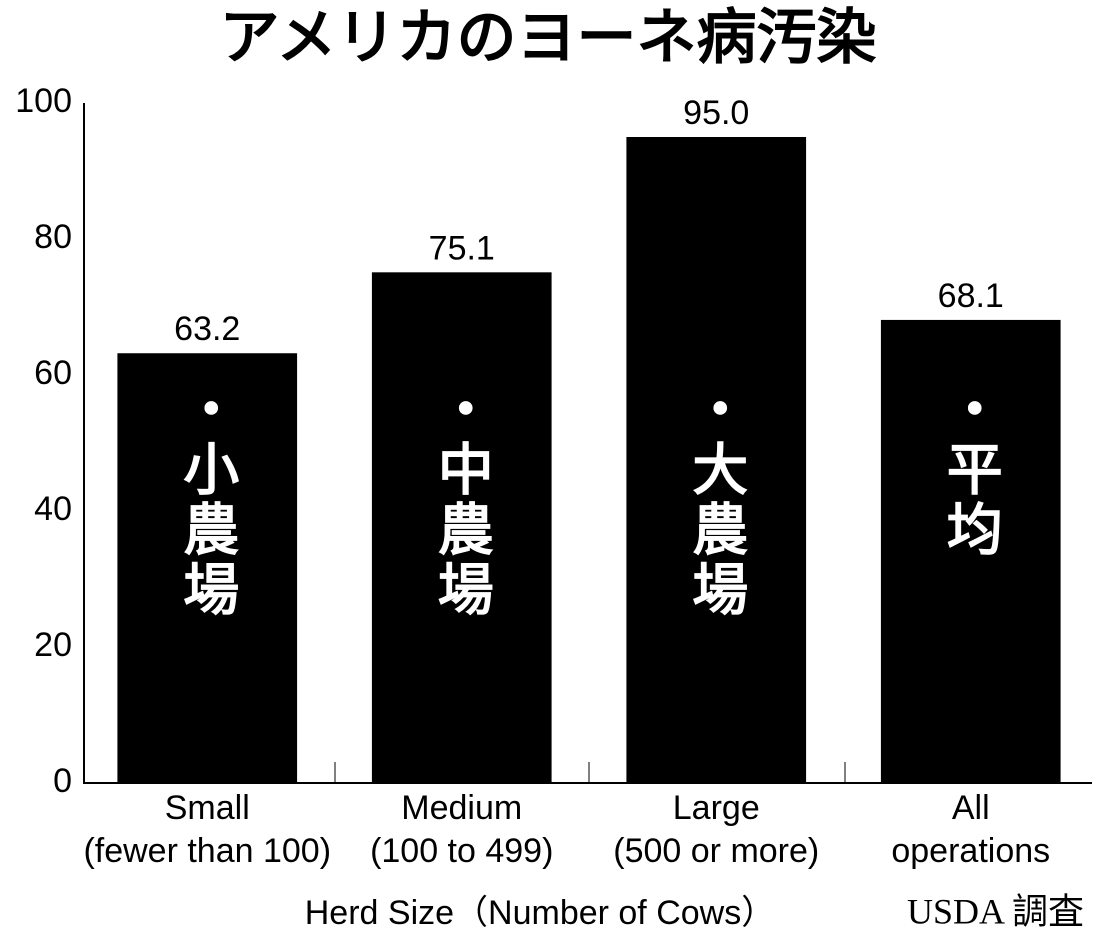 This screenshot has width=1096, height=942. I want to click on y-tick-label: 80, so click(53, 237).